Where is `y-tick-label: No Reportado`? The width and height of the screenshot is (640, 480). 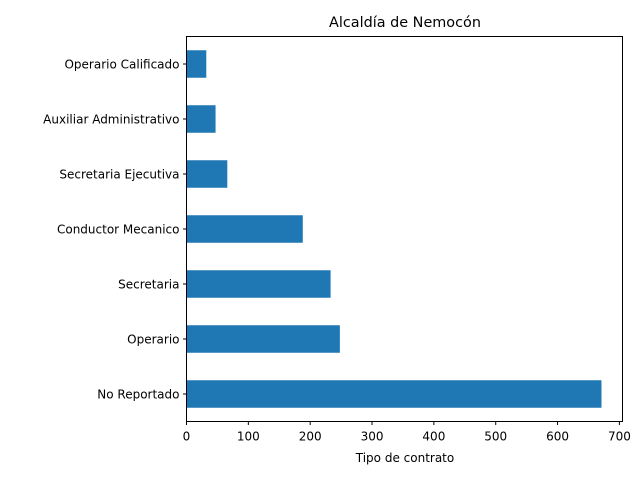
y-tick-label: No Reportado is located at coordinates (138, 395).